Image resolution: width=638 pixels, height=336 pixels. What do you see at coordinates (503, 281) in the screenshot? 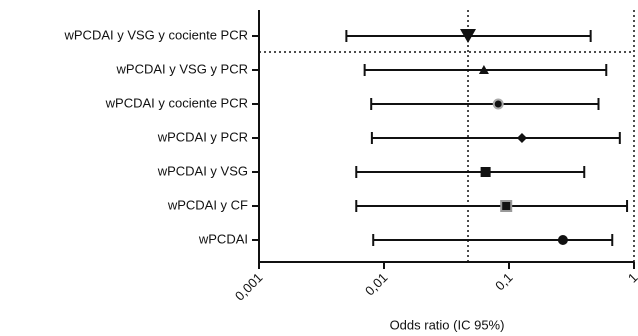
I see `x-tick-label: 0,1` at bounding box center [503, 281].